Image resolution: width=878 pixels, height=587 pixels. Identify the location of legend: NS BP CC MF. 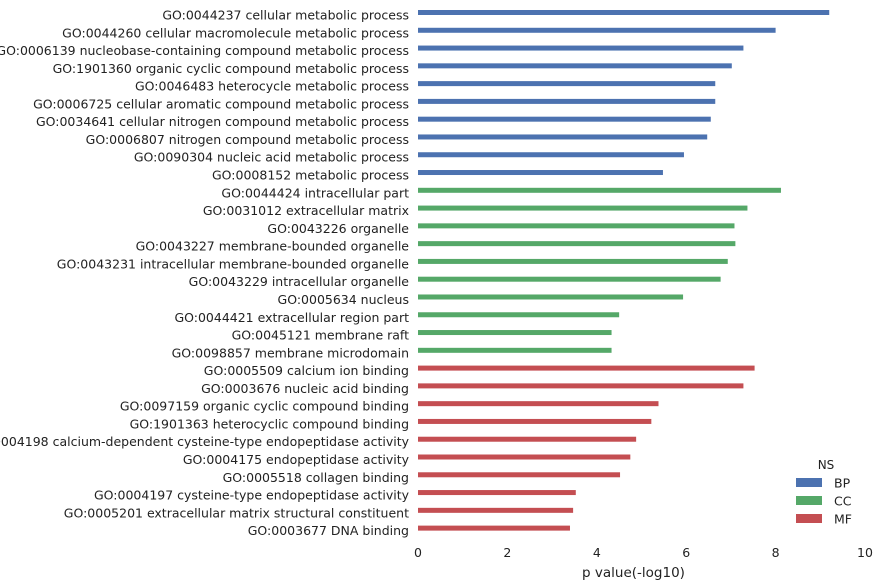
(824, 492).